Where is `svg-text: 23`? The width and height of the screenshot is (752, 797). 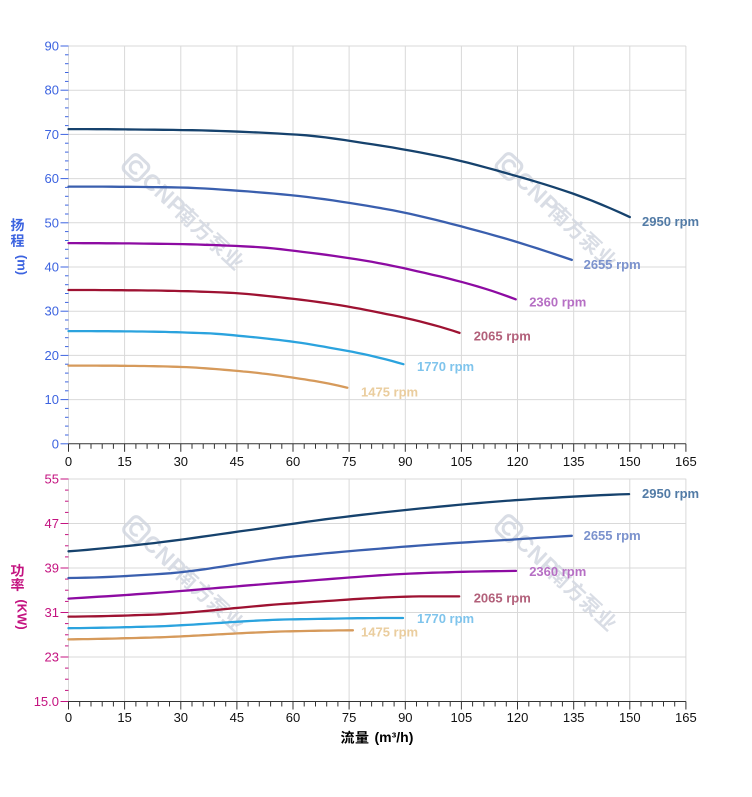
svg-text: 23 is located at coordinates (52, 657).